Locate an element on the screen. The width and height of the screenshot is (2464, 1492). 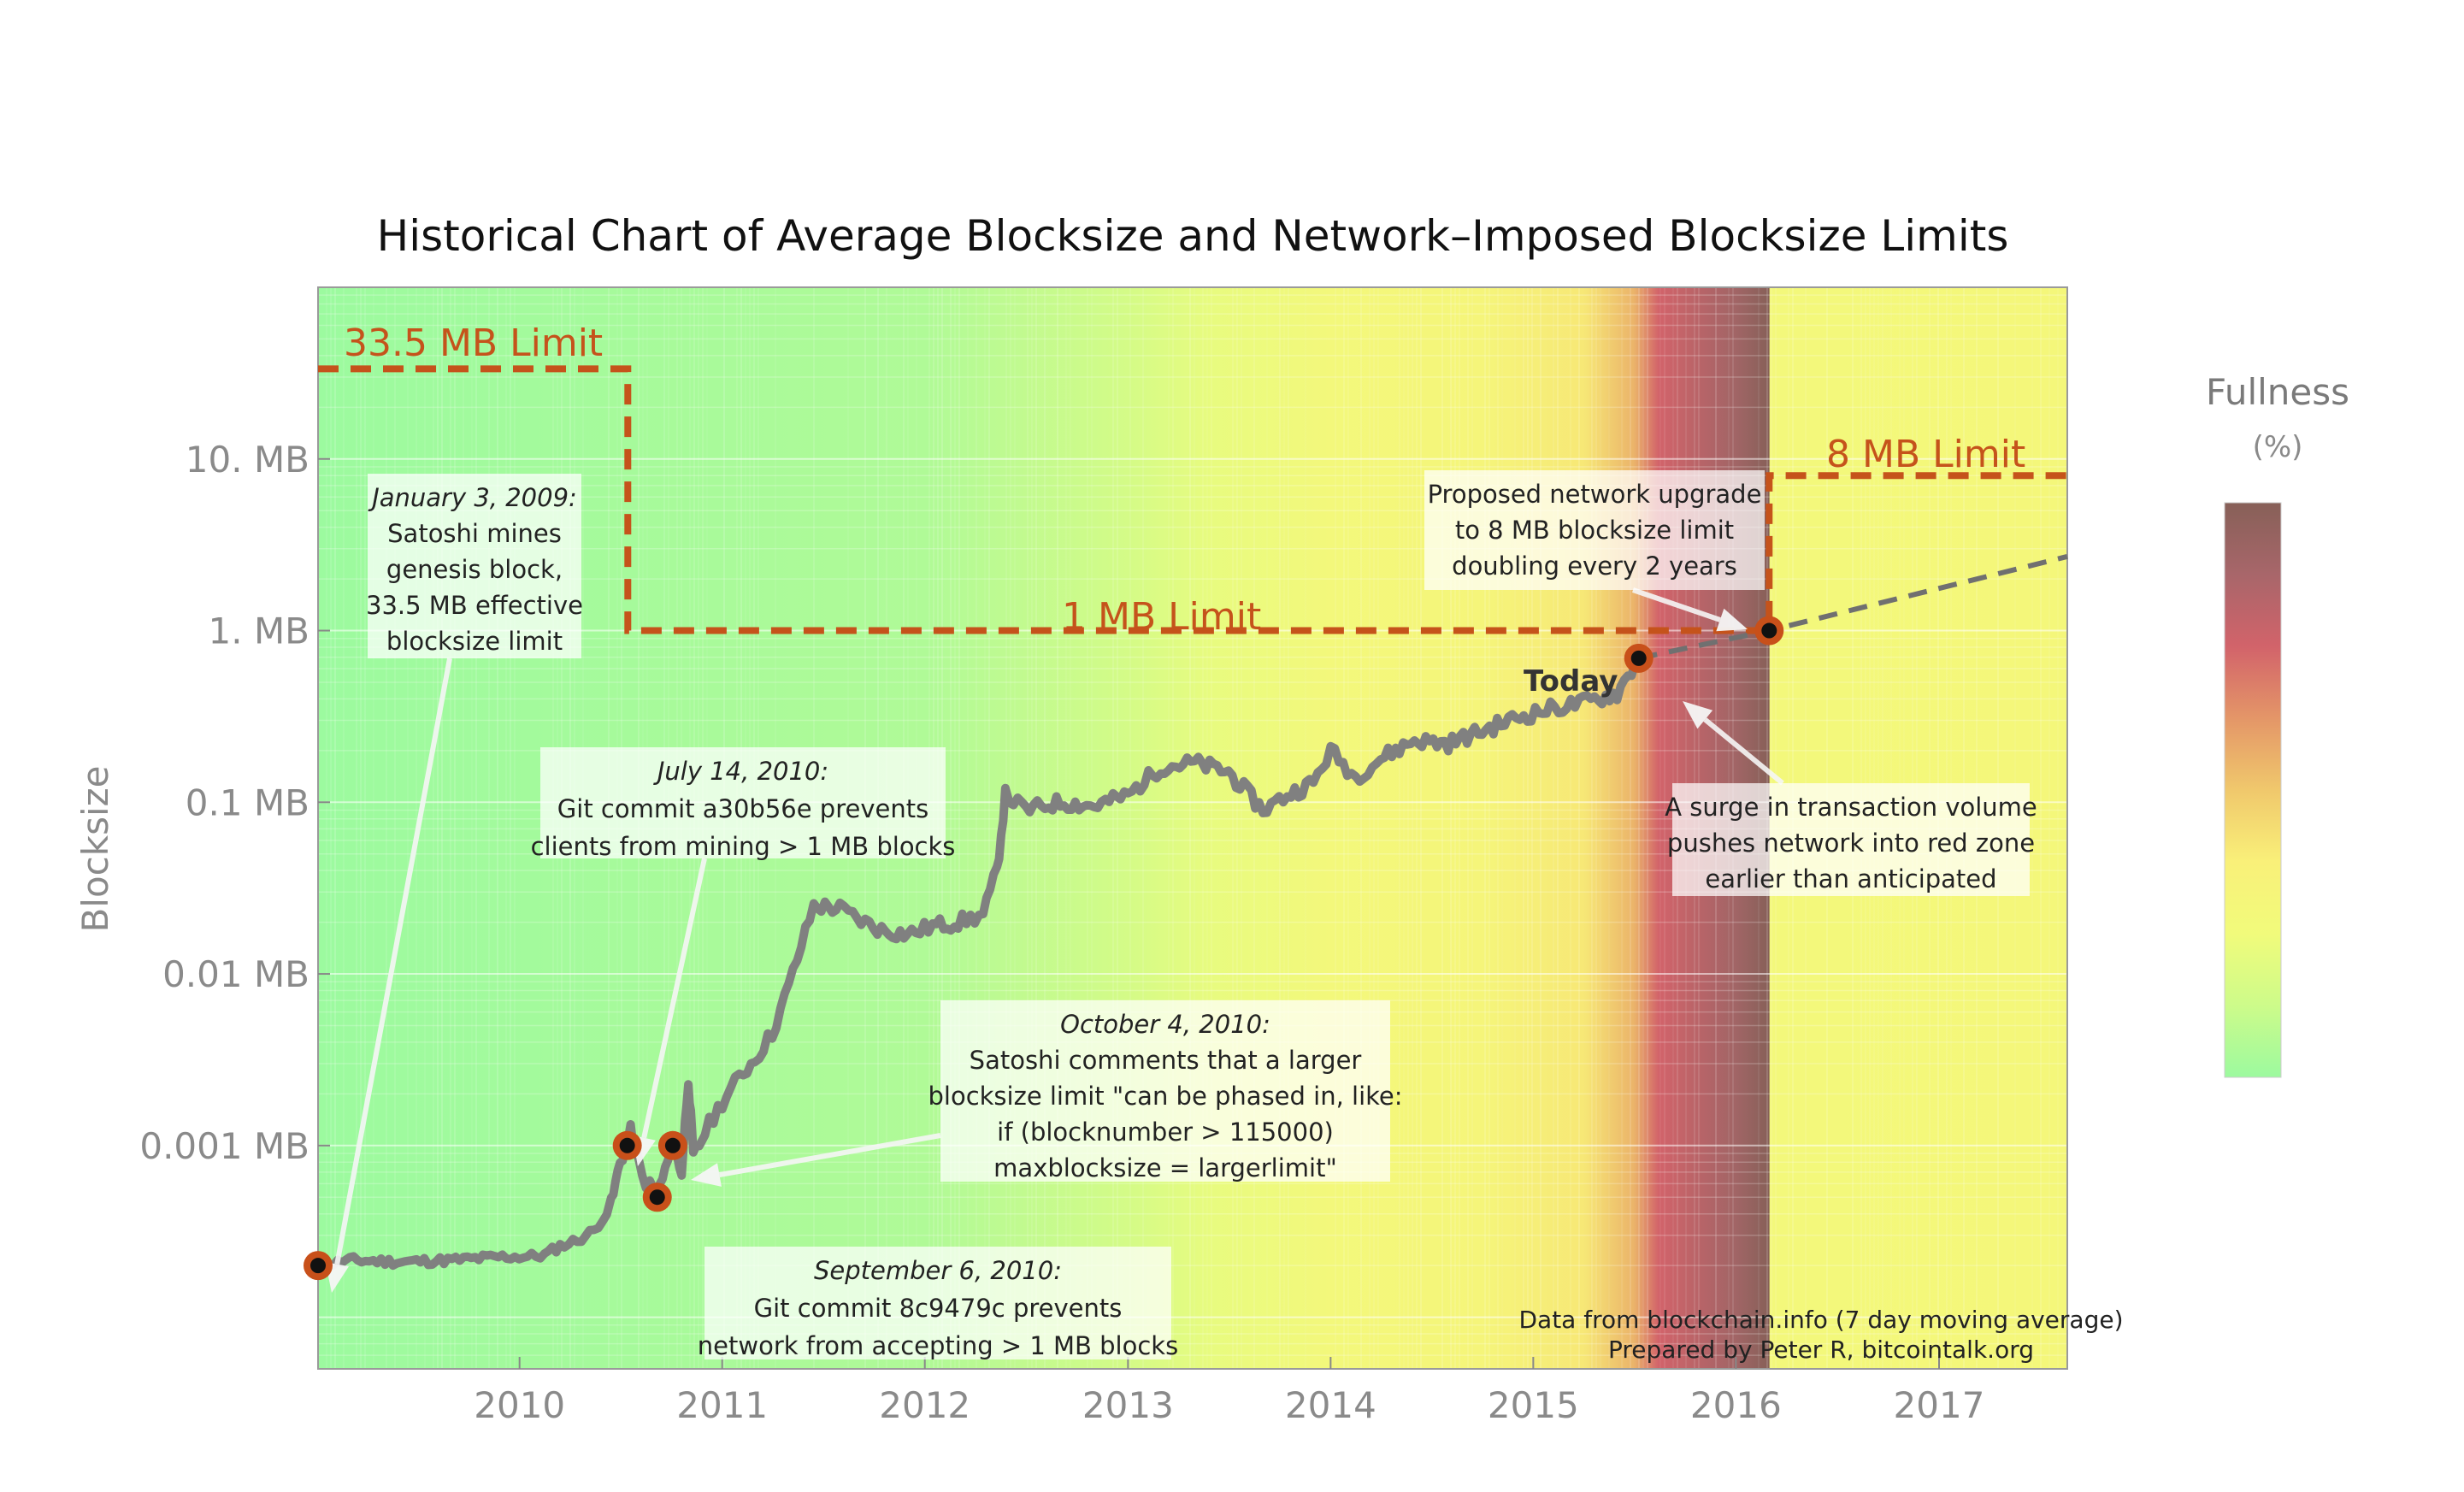
x-tick-label: 2016 is located at coordinates (1736, 1405).